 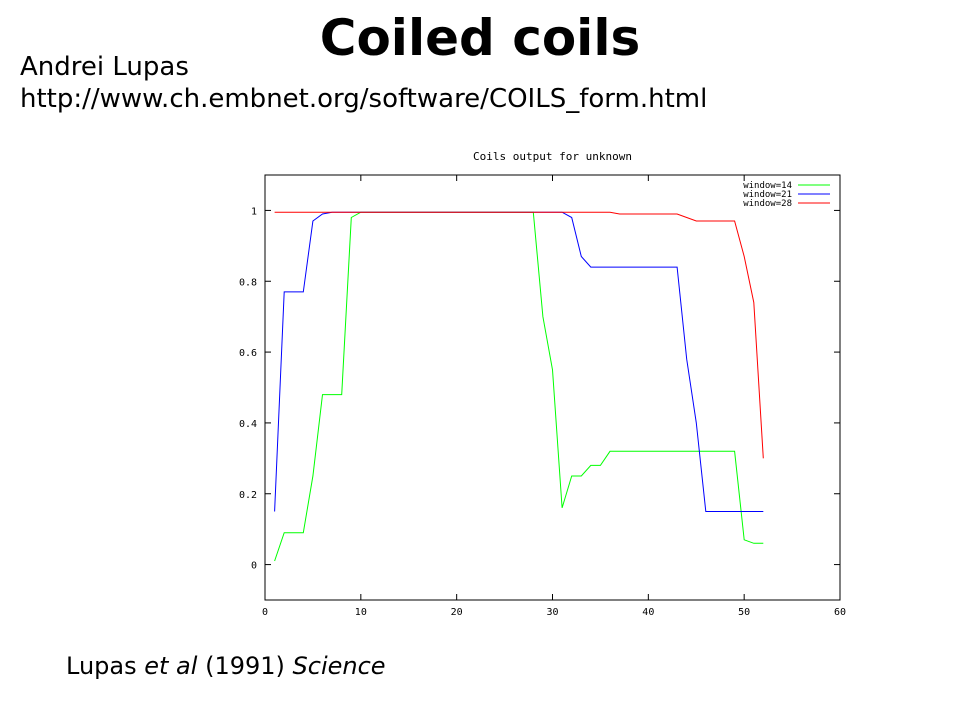 I want to click on y-tick-label: 0, so click(x=254, y=566).